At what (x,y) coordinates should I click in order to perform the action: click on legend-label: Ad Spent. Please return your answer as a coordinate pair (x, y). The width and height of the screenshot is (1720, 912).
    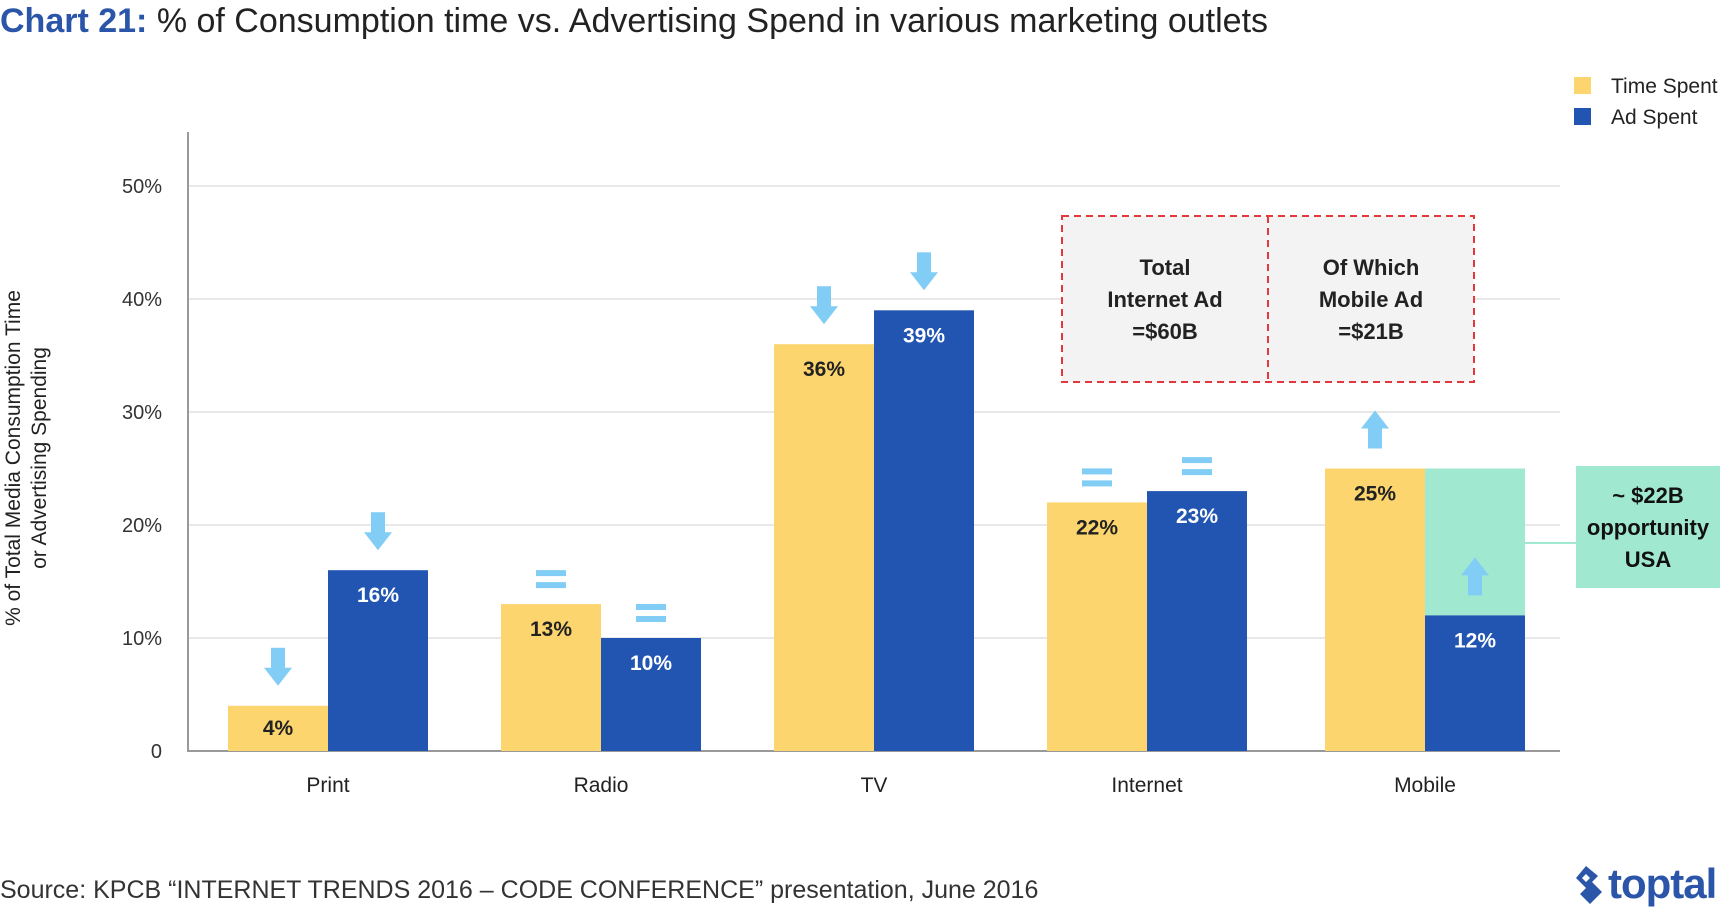
    Looking at the image, I should click on (1654, 117).